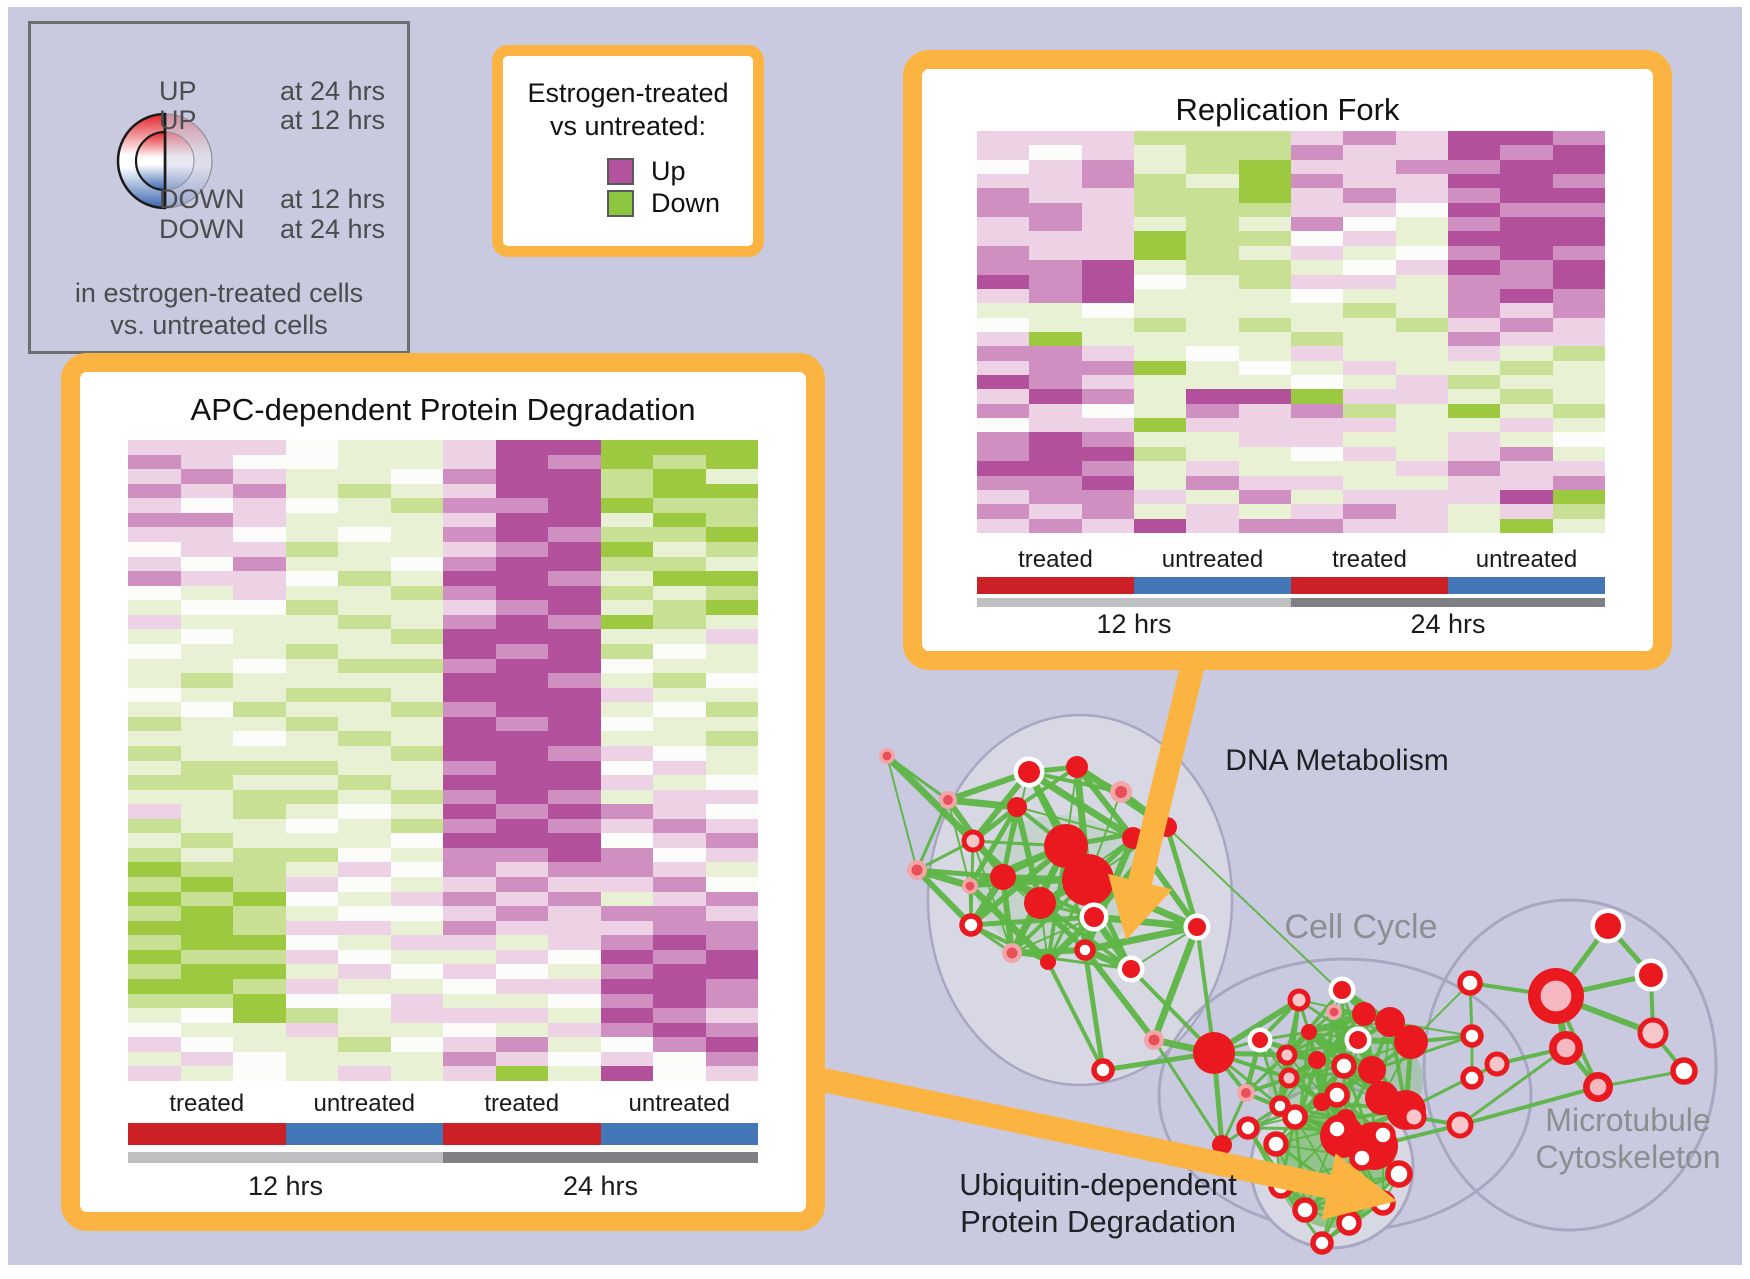 The width and height of the screenshot is (1750, 1279). I want to click on panel-to-cluster-arrow, so click(1108, 1144).